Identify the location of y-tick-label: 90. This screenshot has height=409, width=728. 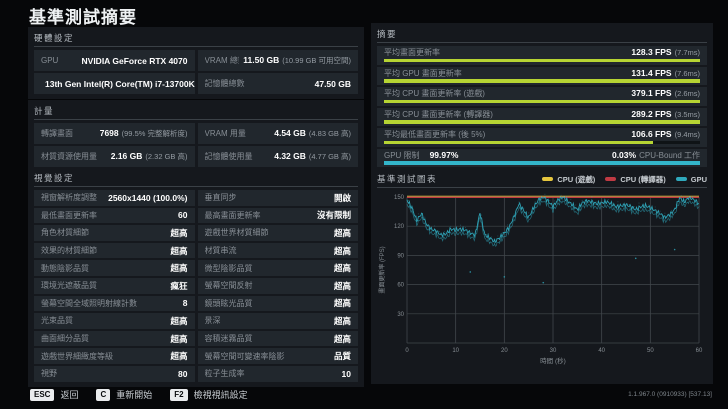
(400, 256).